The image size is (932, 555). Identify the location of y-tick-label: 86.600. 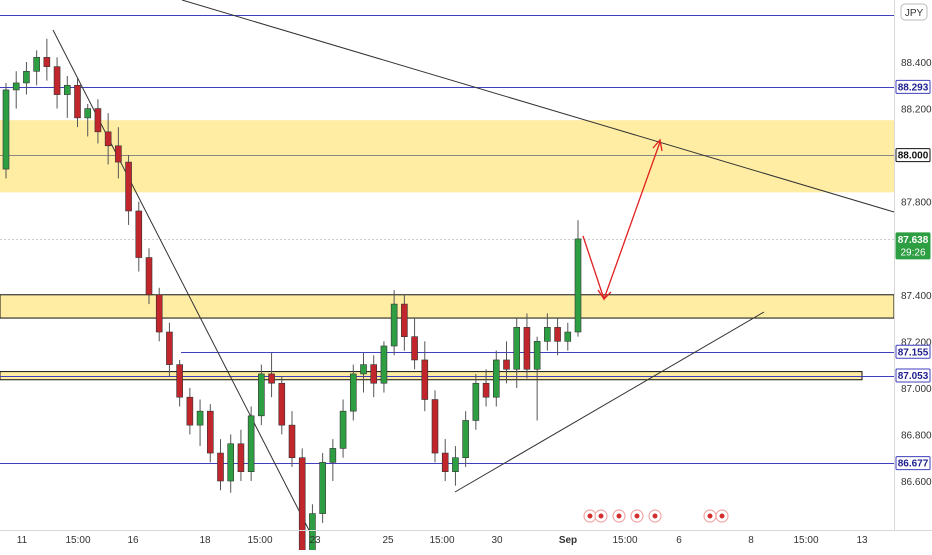
(916, 482).